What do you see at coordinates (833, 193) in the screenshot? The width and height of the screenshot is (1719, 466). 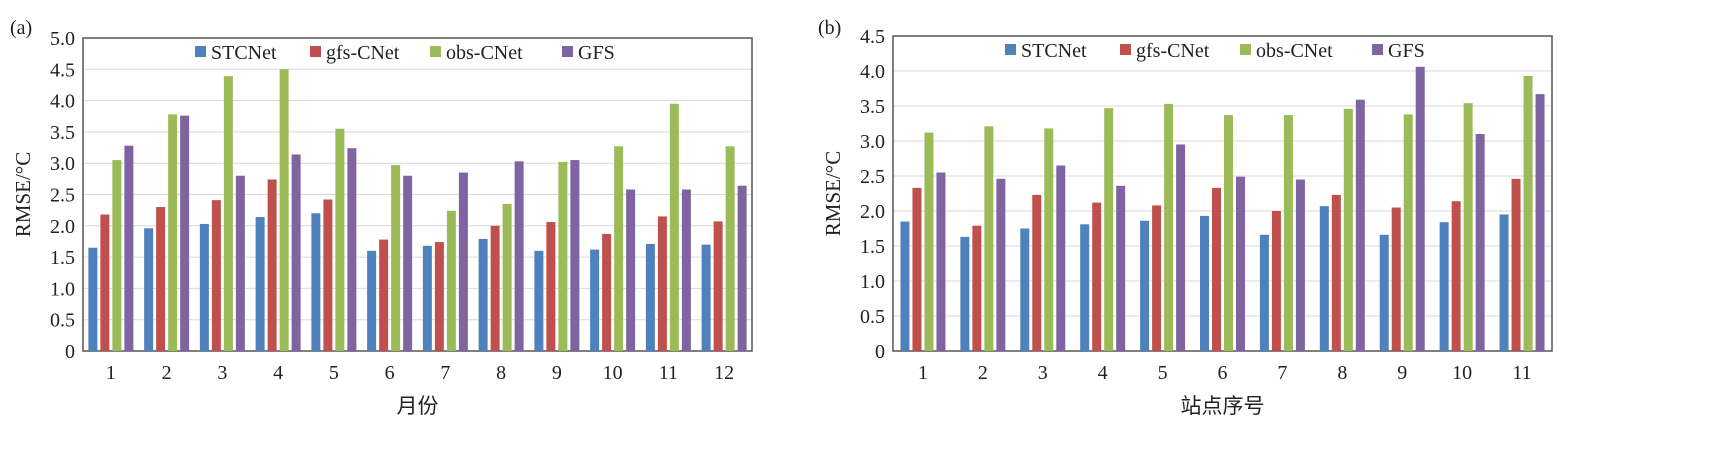 I see `y-axis-label: RMSE/°C` at bounding box center [833, 193].